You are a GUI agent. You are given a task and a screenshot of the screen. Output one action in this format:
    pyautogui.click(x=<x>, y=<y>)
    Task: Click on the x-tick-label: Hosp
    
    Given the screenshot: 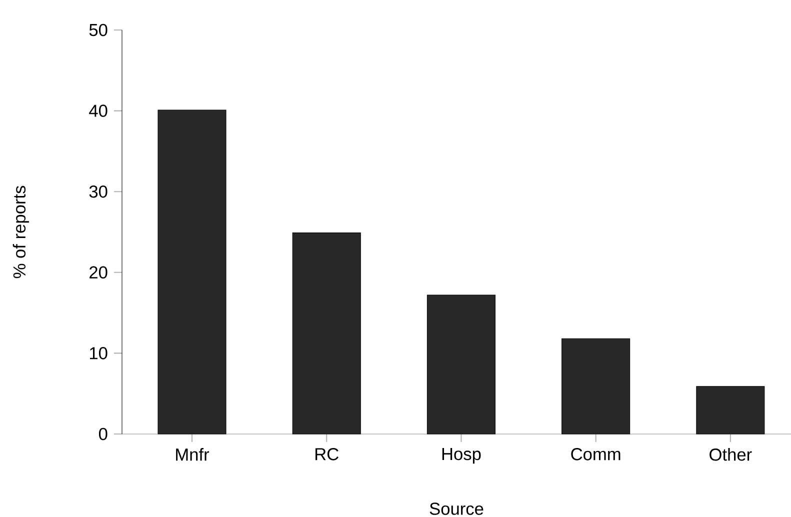 What is the action you would take?
    pyautogui.click(x=461, y=456)
    